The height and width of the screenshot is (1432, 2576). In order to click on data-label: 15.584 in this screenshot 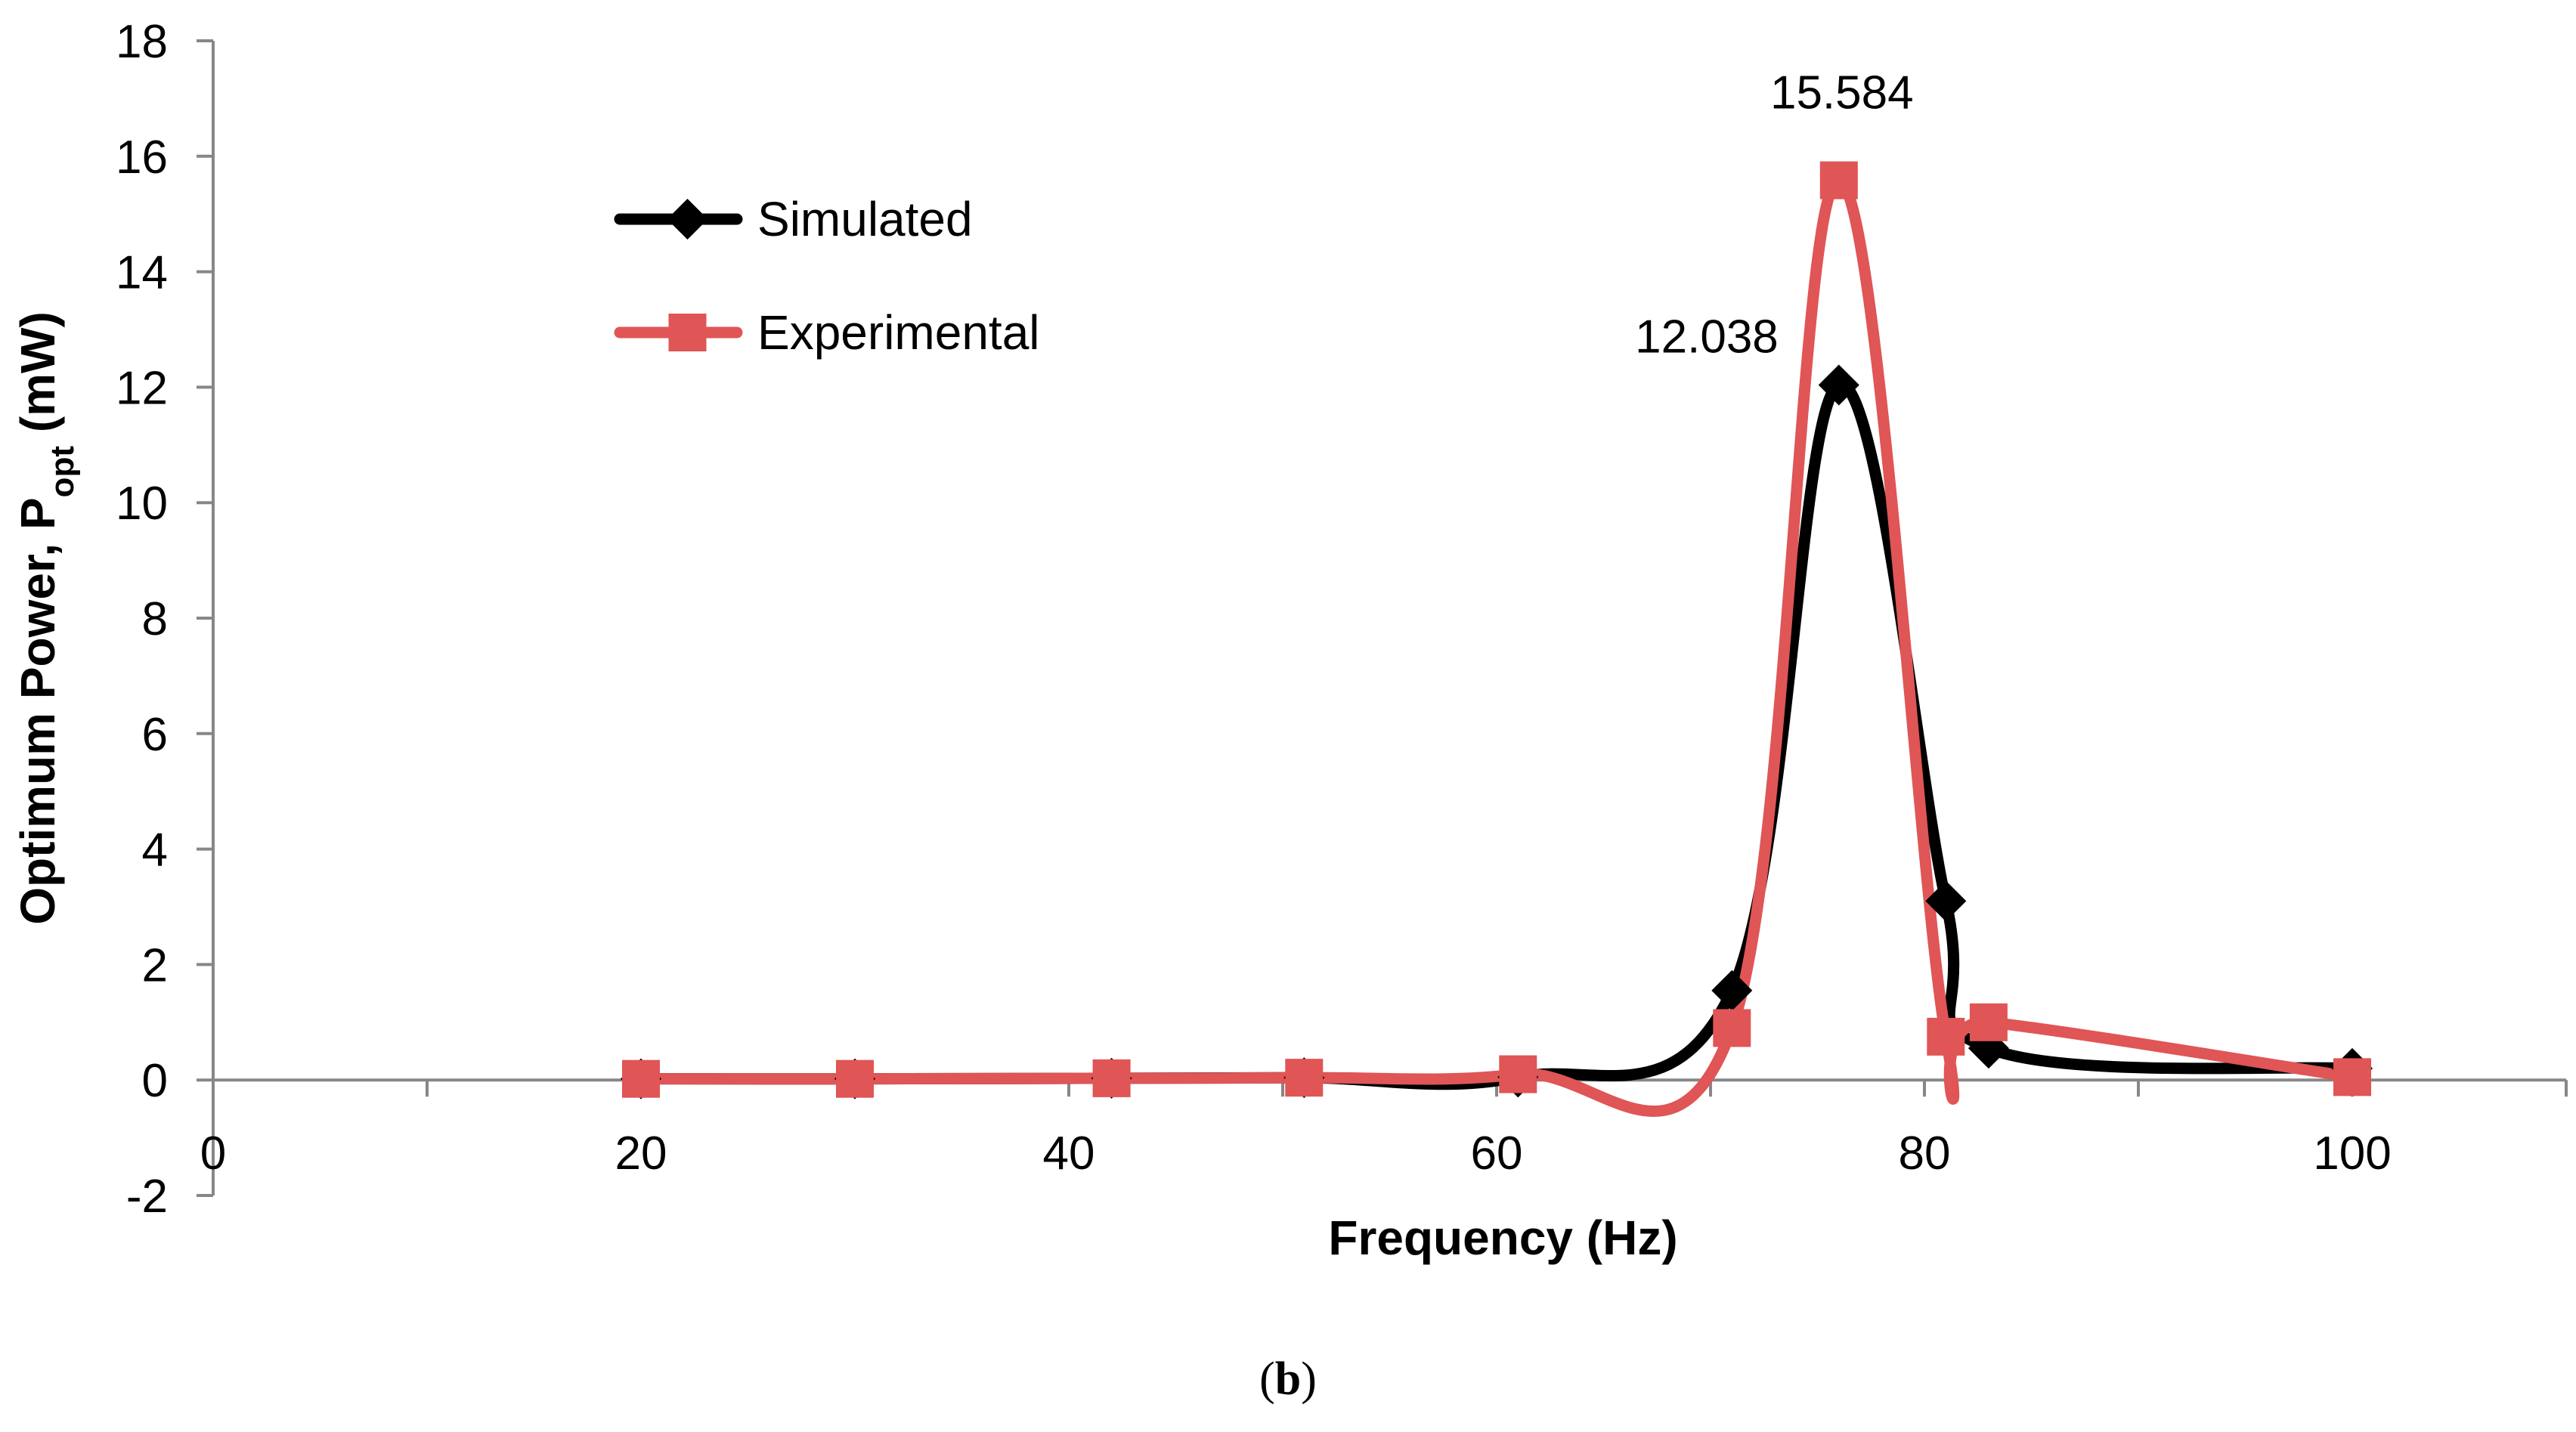, I will do `click(1842, 93)`.